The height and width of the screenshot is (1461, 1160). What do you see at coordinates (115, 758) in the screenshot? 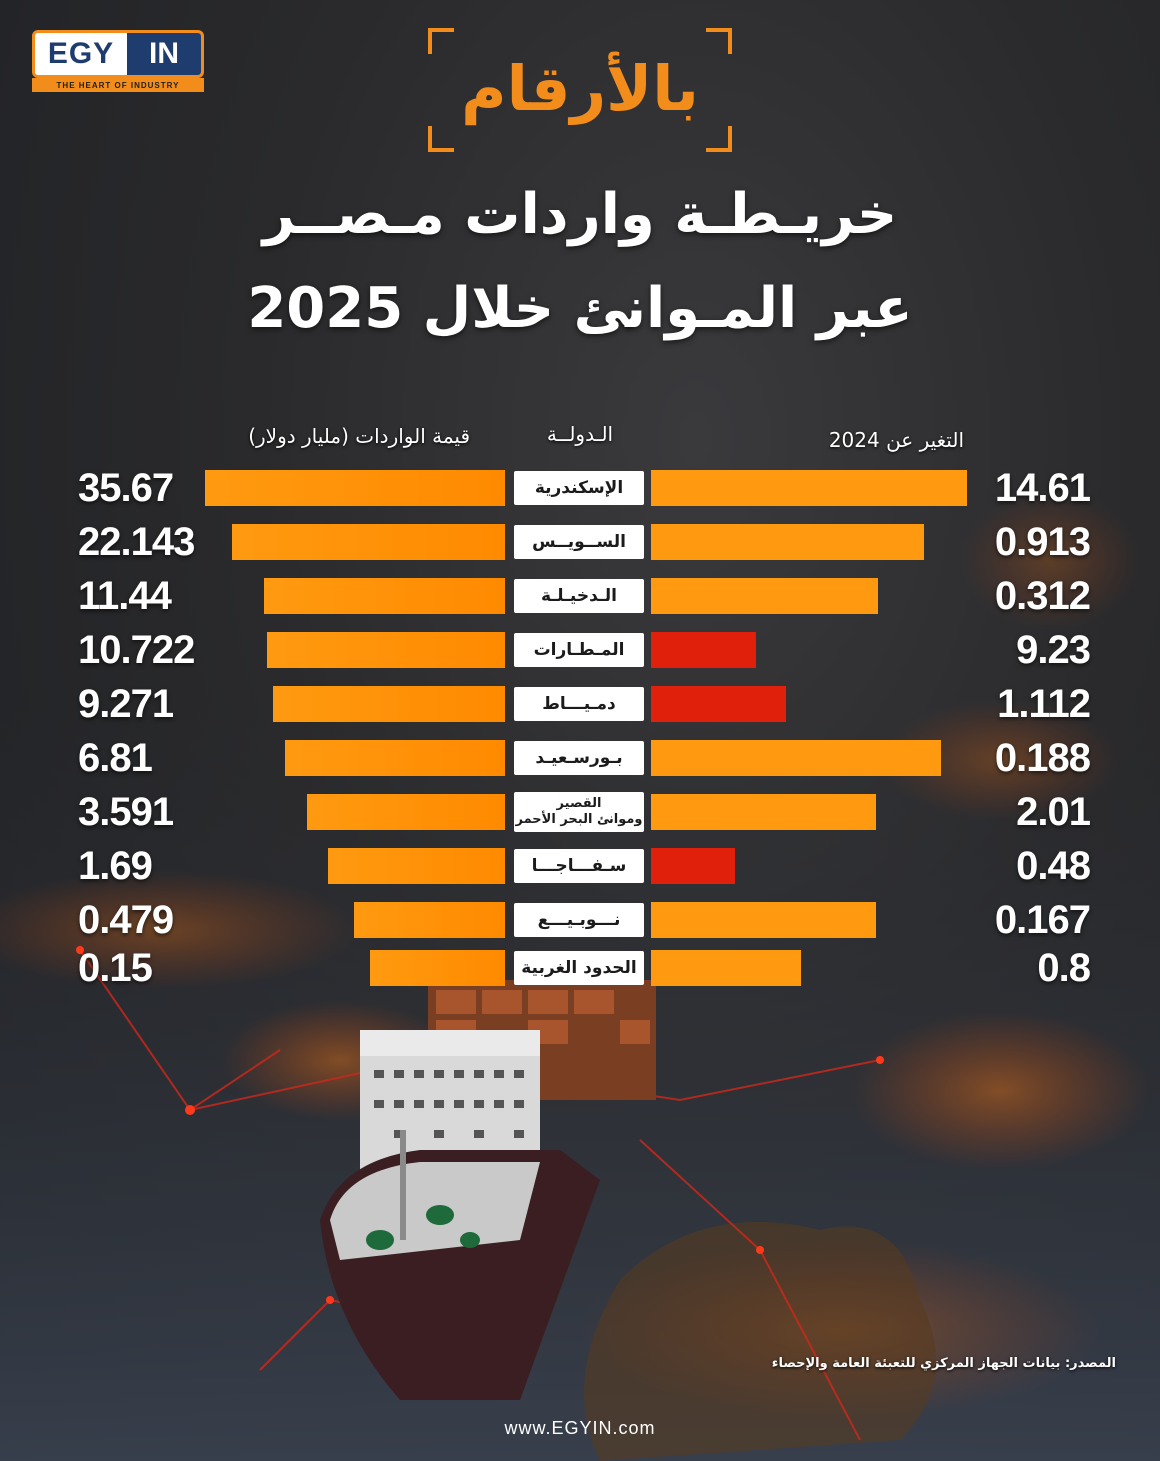
I see `import-value-label: 6.81` at bounding box center [115, 758].